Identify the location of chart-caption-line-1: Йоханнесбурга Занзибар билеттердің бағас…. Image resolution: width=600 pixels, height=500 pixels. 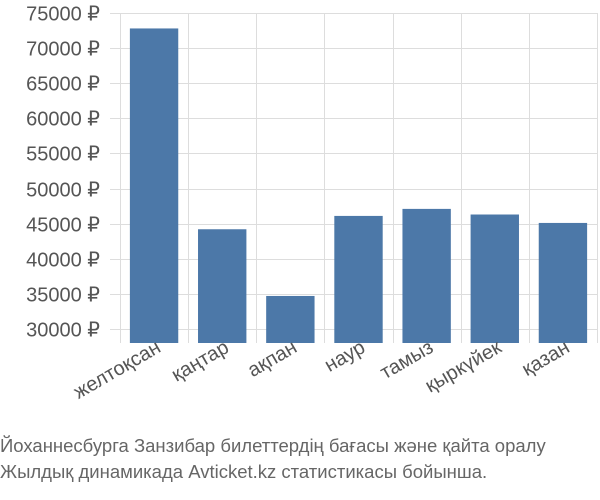
(273, 445).